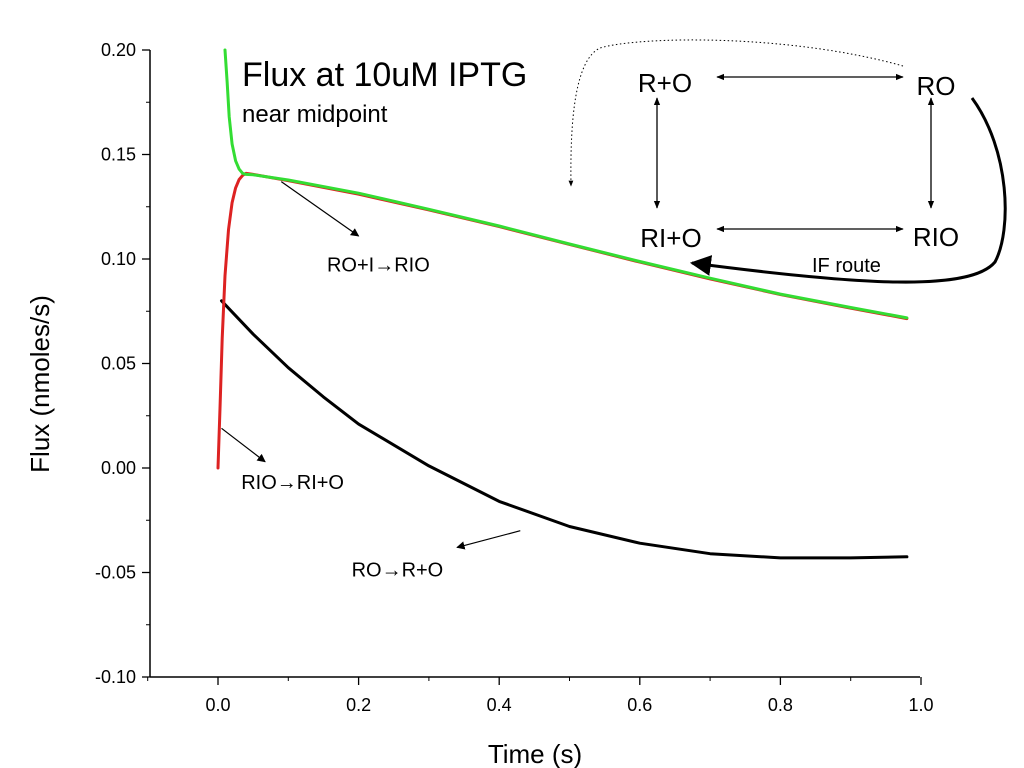 The height and width of the screenshot is (768, 1024). What do you see at coordinates (118, 155) in the screenshot?
I see `y-tick-label: 0.15` at bounding box center [118, 155].